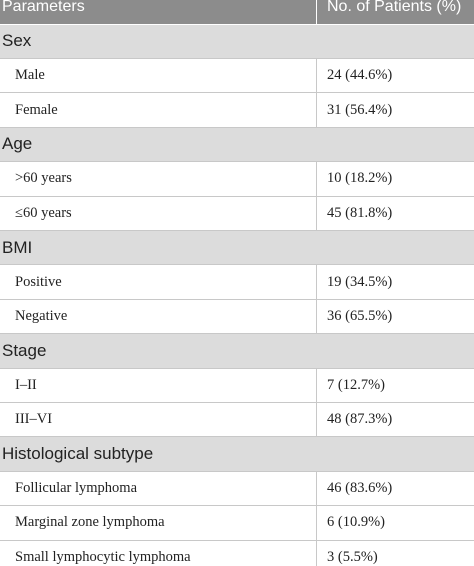 The image size is (474, 566). What do you see at coordinates (237, 213) in the screenshot?
I see `data-row: ≤60 years 45 (81.8%)` at bounding box center [237, 213].